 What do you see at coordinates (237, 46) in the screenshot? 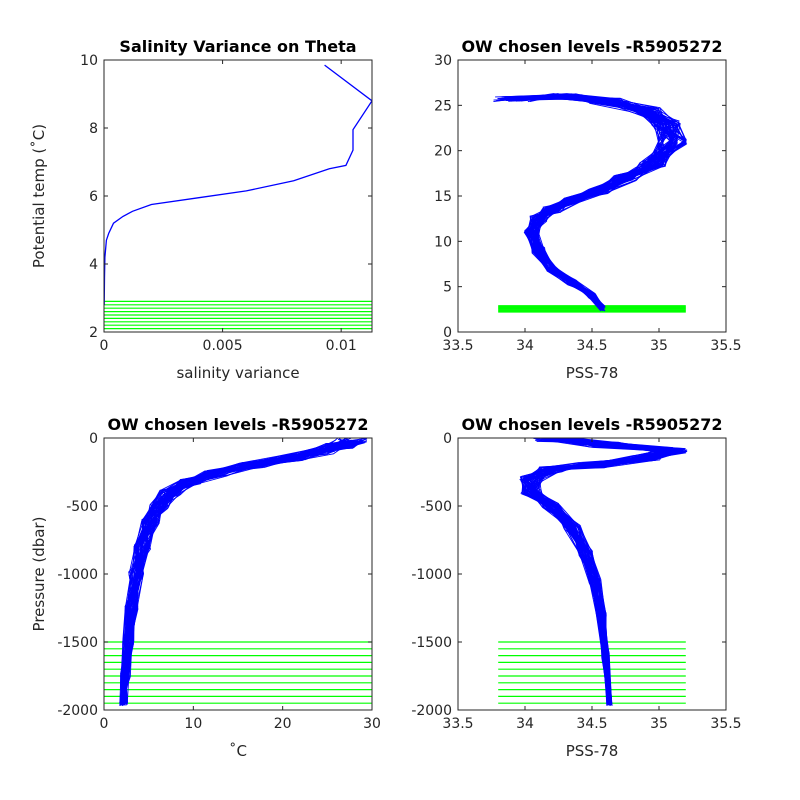
I see `chart-title: Salinity Variance on Theta` at bounding box center [237, 46].